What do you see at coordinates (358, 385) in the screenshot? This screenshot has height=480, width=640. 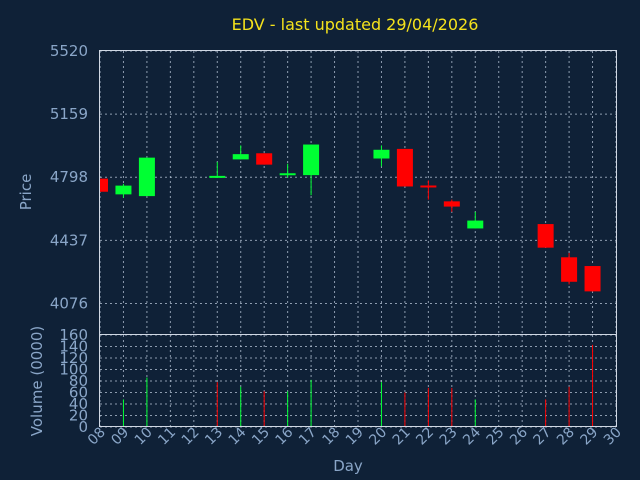 I see `volume-series` at bounding box center [358, 385].